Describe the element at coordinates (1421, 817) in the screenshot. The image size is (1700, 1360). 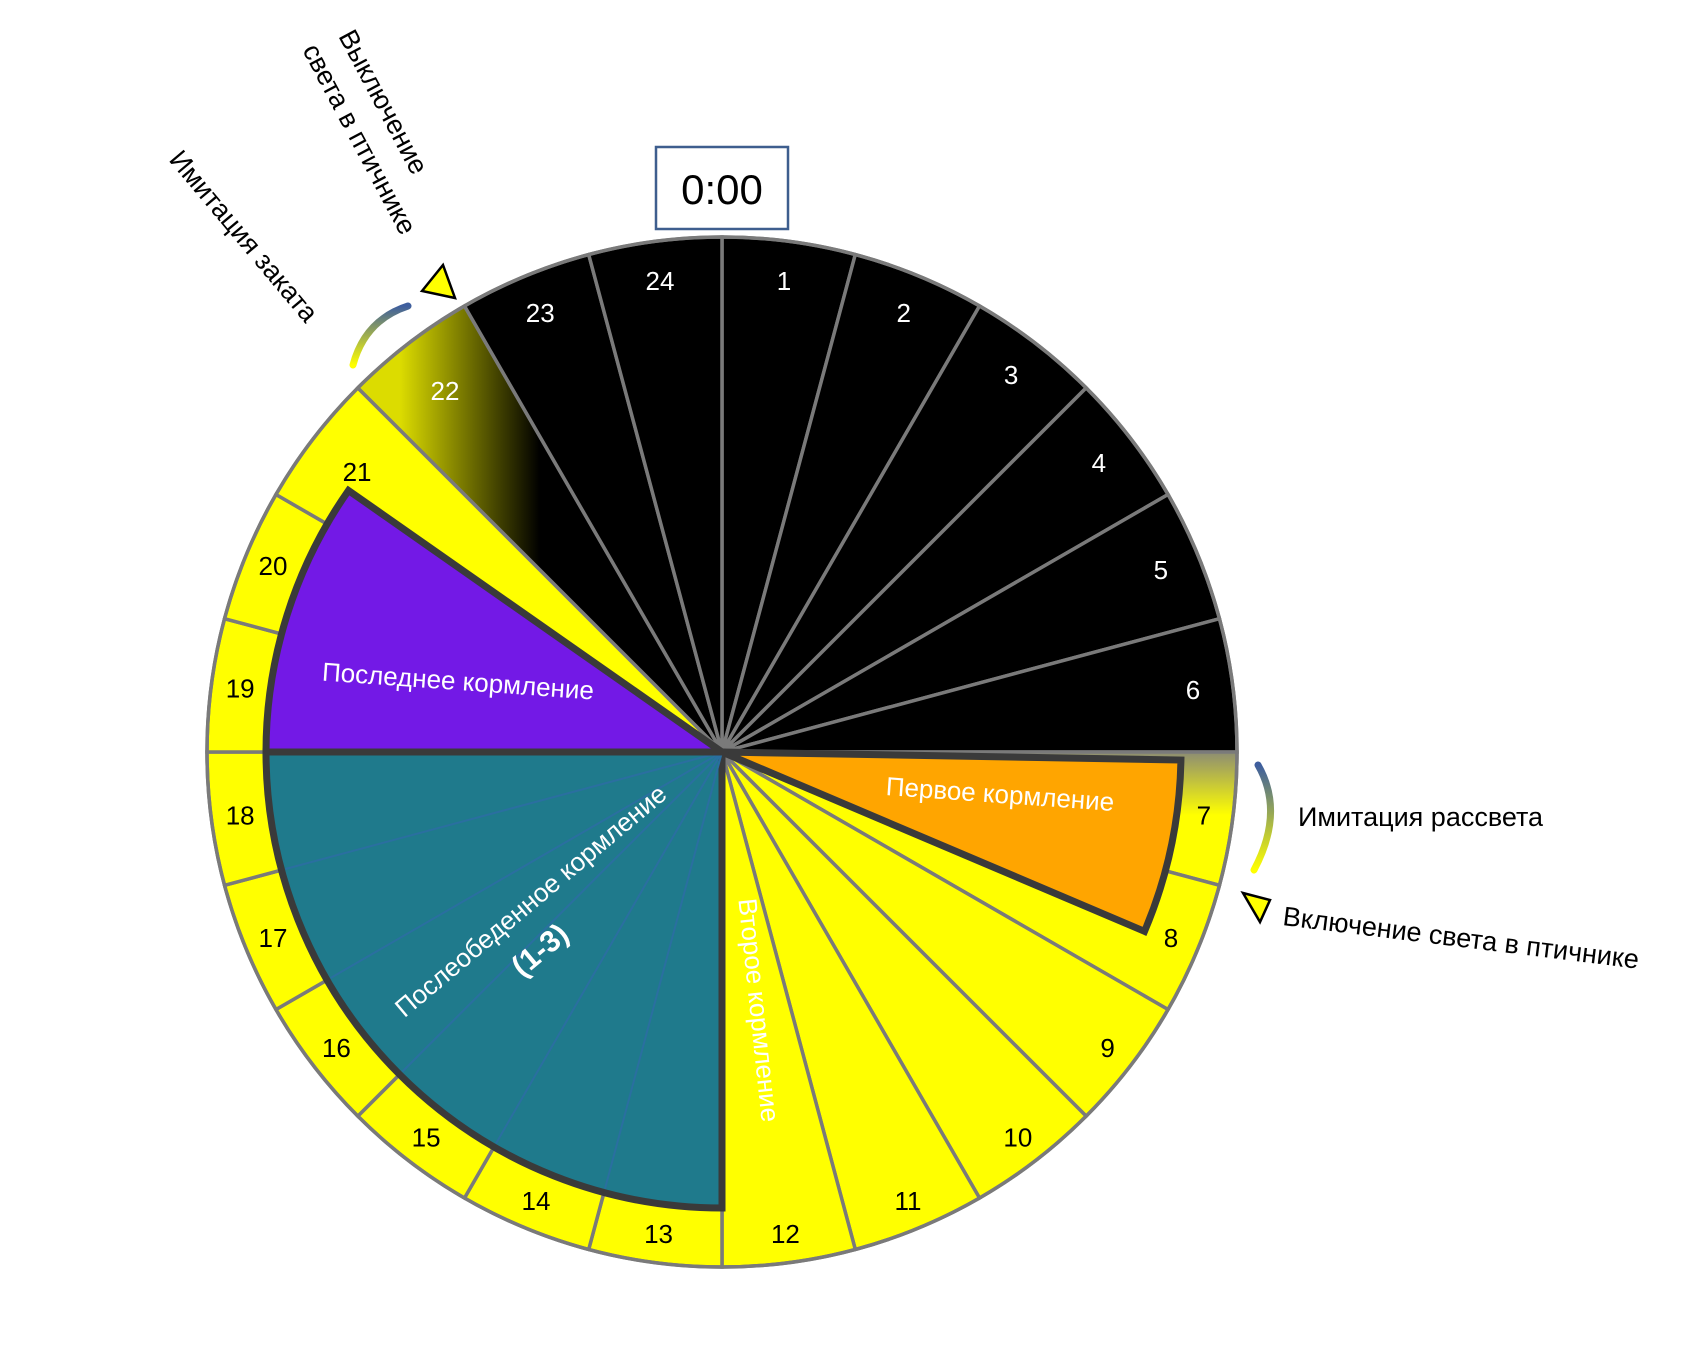
I see `dawn-label: Имитация рассвета` at that location.